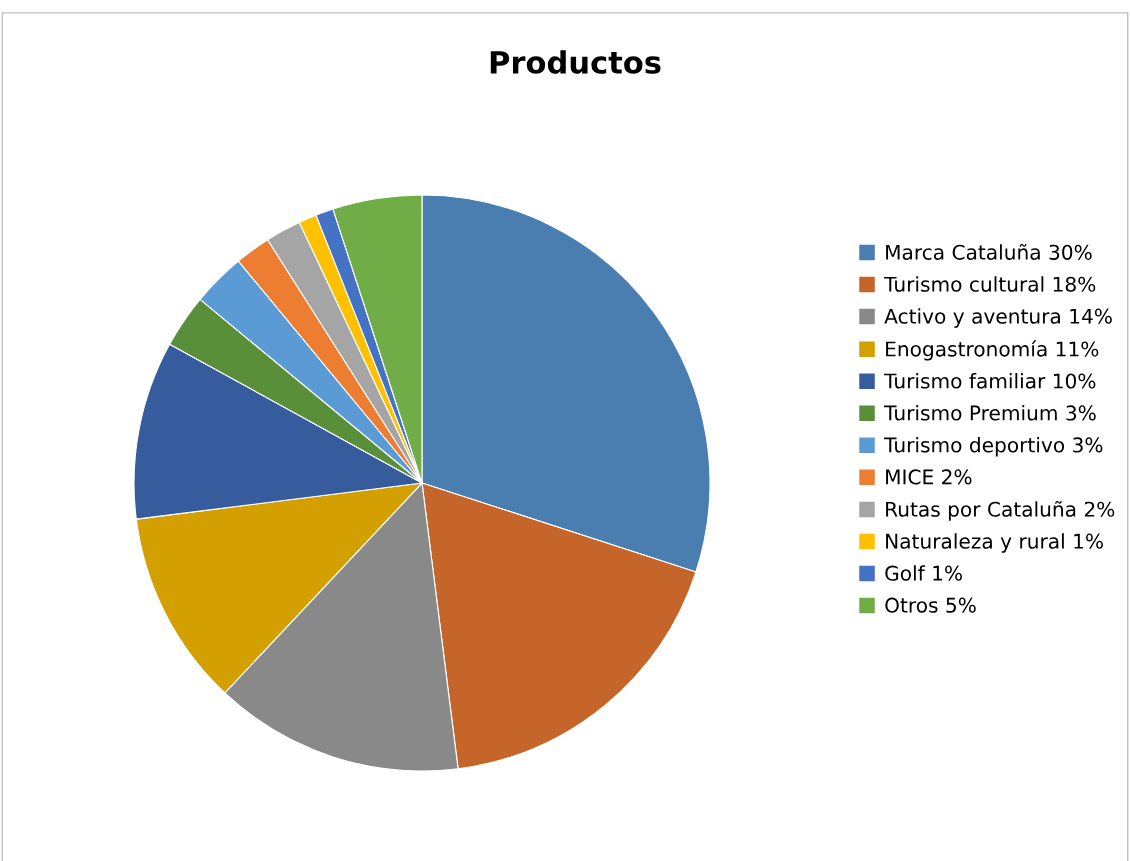  I want to click on legend-label: Marca Cataluña 30%, so click(989, 251).